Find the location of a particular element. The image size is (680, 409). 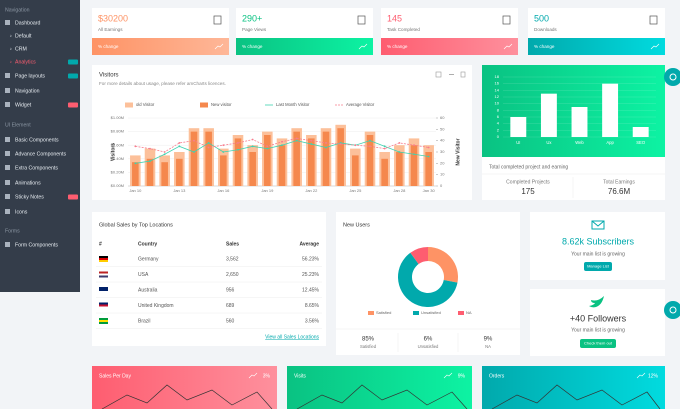

menu-header: UI Element is located at coordinates (18, 125).